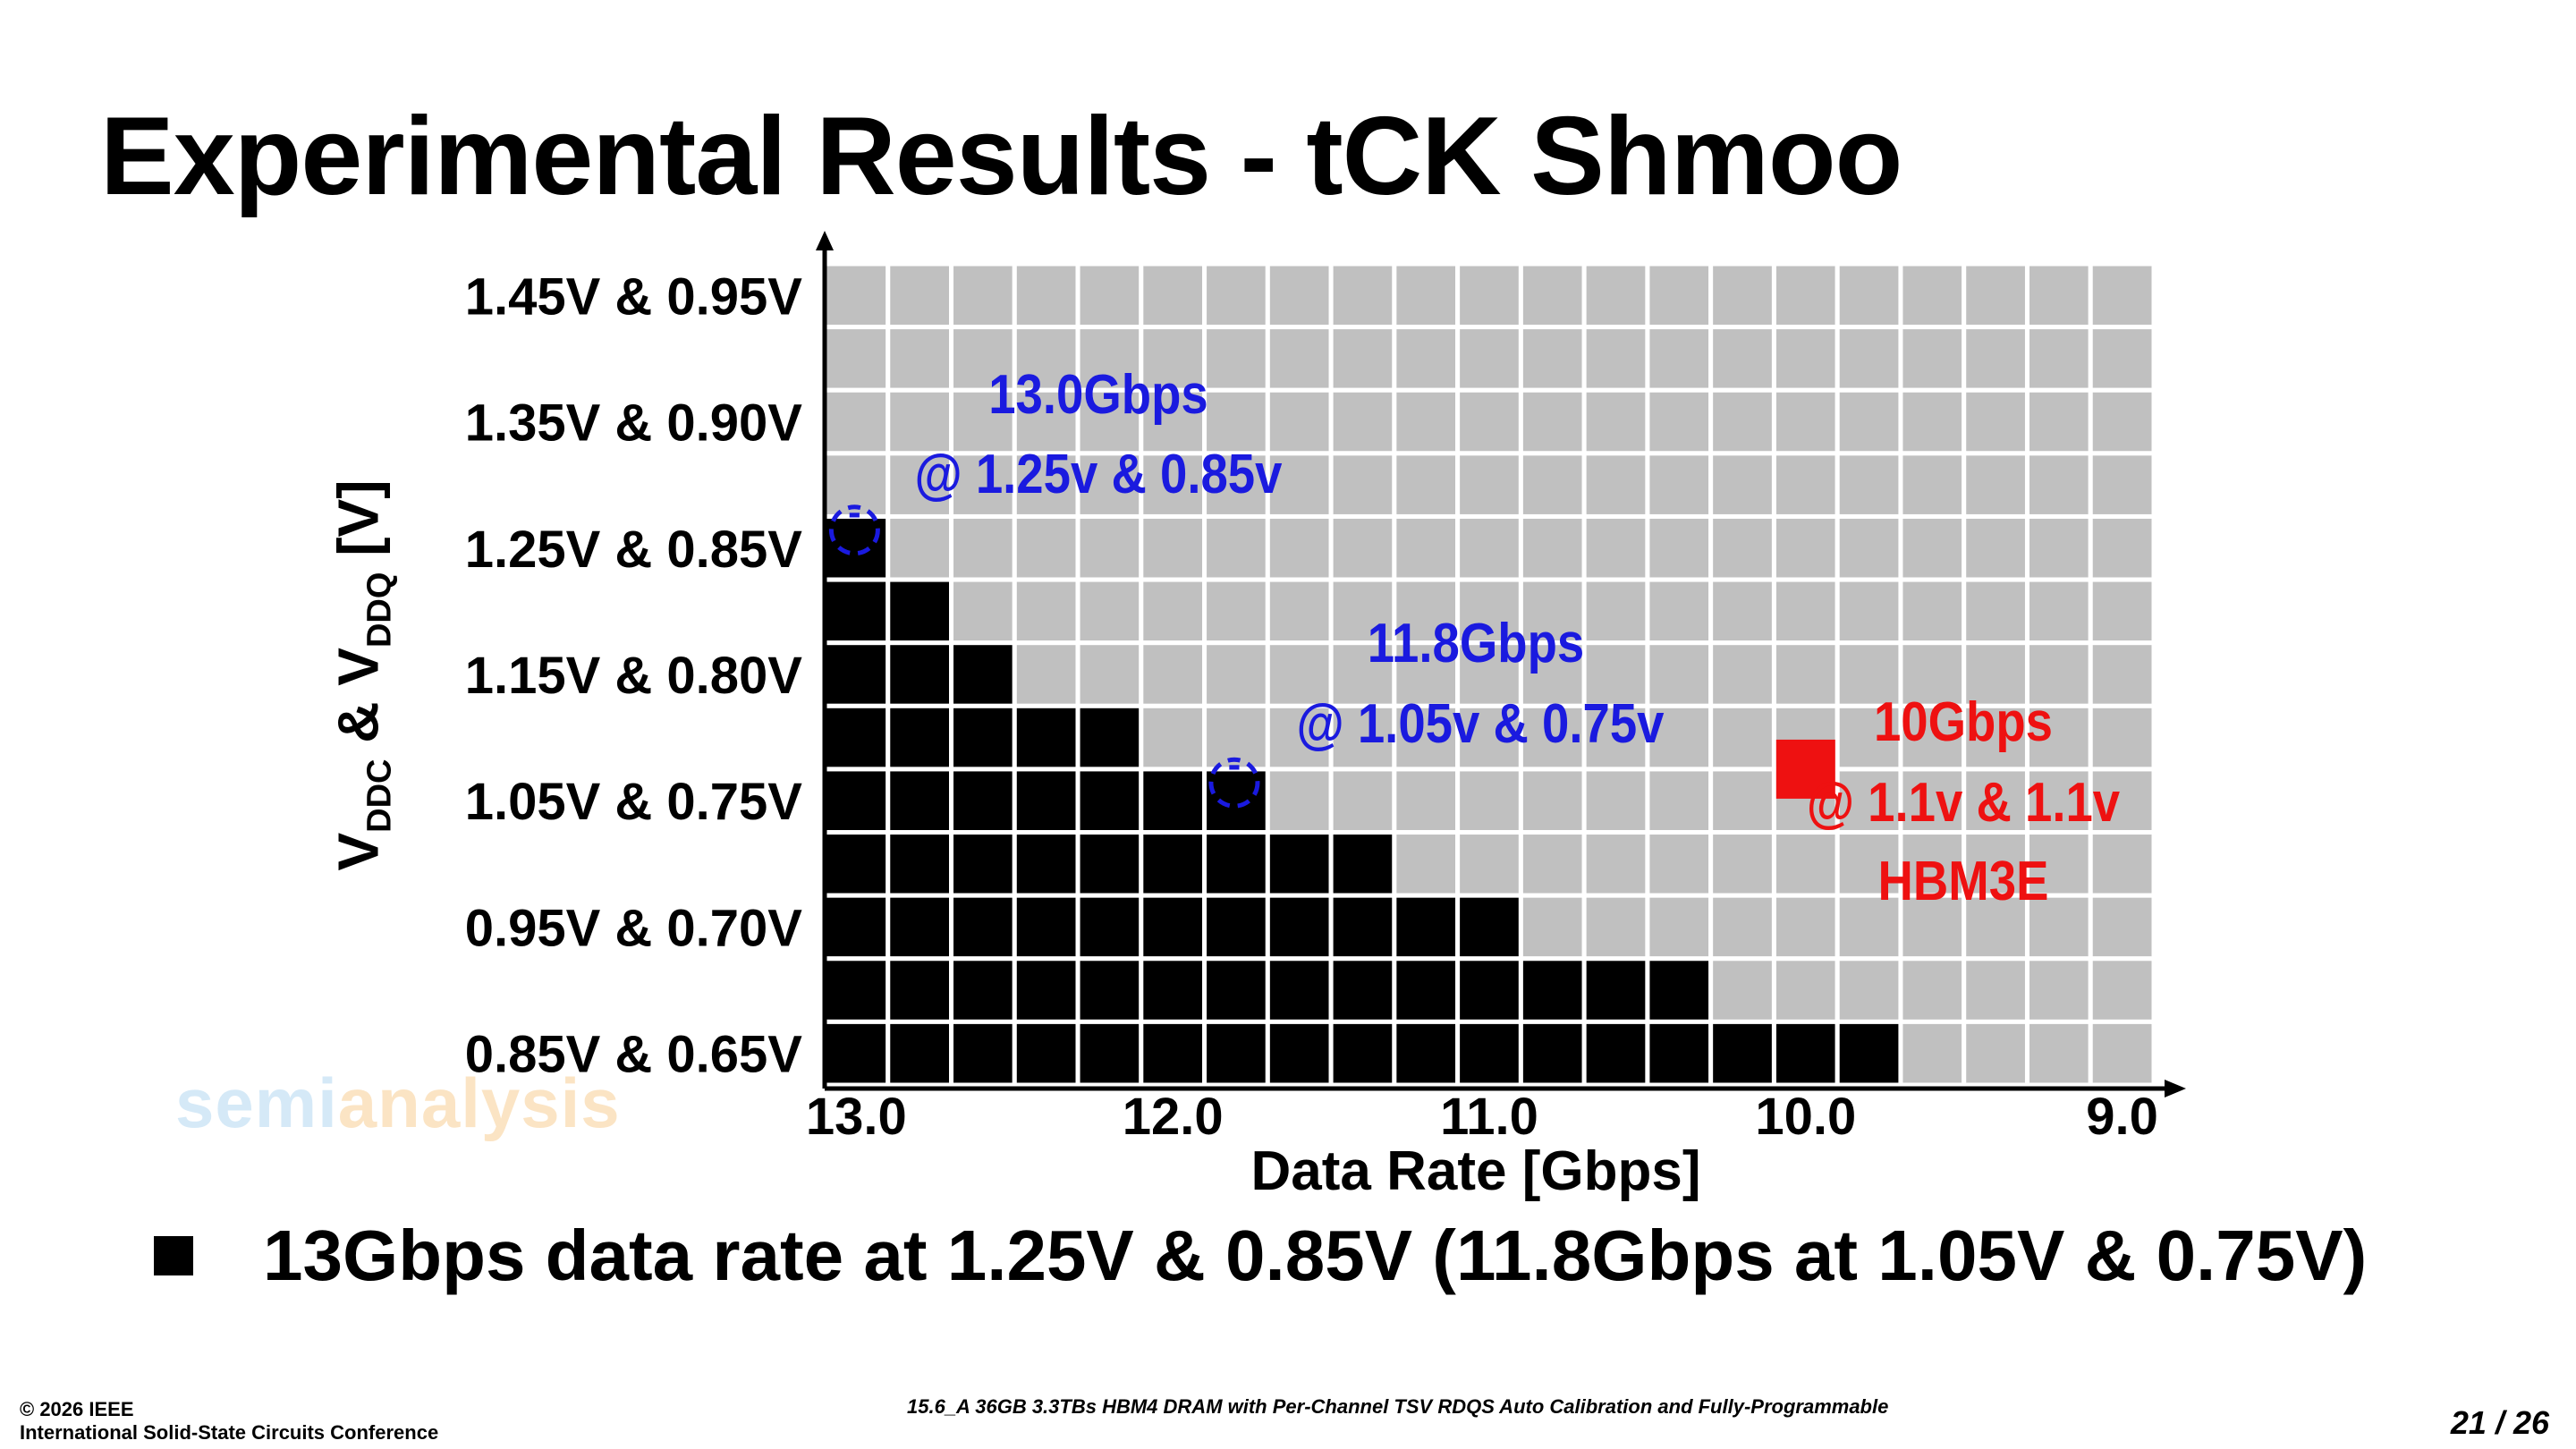 Image resolution: width=2576 pixels, height=1449 pixels. Describe the element at coordinates (77, 1409) in the screenshot. I see `footer-copyright: © 2026 IEEE` at that location.